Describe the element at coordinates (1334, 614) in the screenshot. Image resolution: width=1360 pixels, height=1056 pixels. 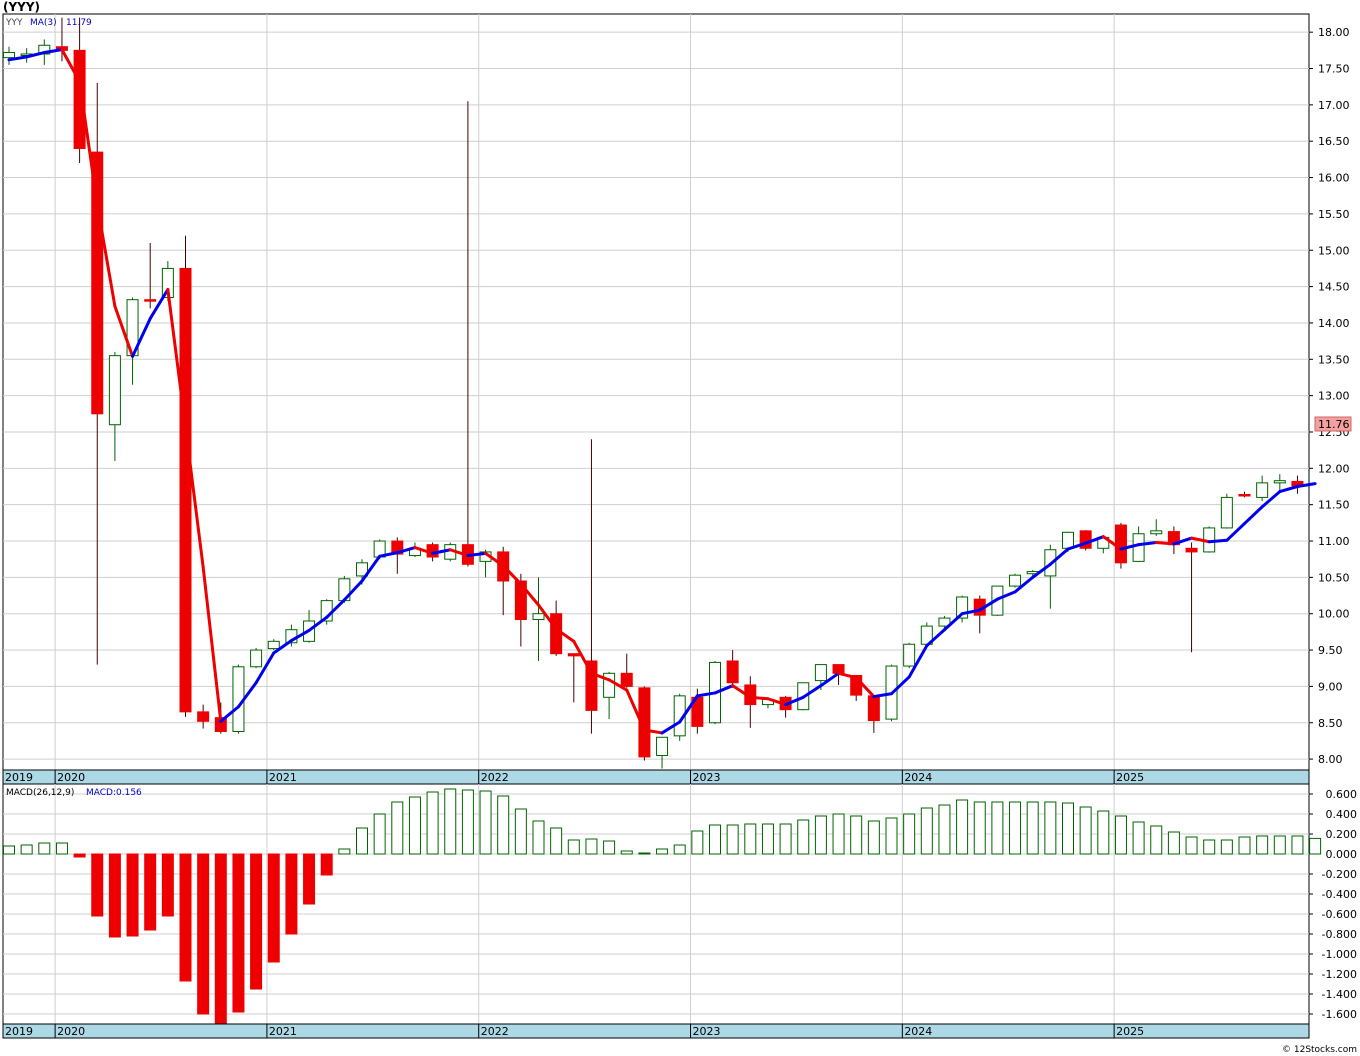
I see `y-tick-label: 10.00` at that location.